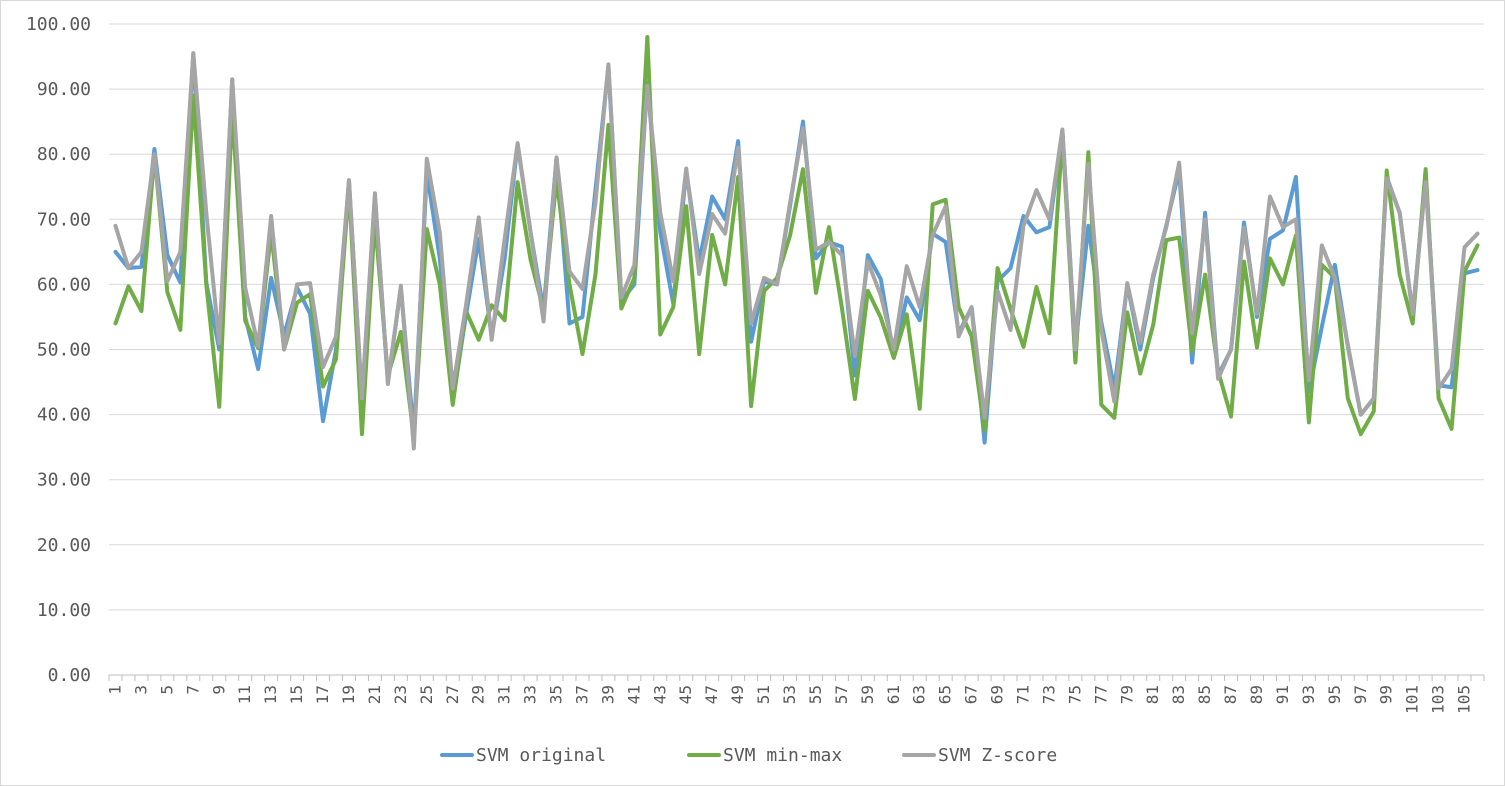 This screenshot has width=1505, height=786. Describe the element at coordinates (541, 755) in the screenshot. I see `legend-label: SVM original` at that location.